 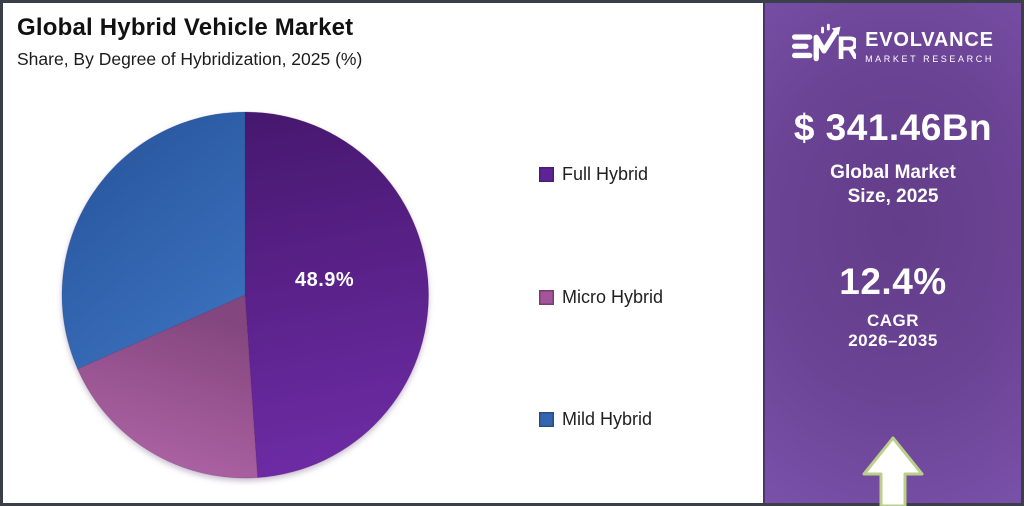 What do you see at coordinates (546, 297) in the screenshot?
I see `legend-swatch-micro-hybrid` at bounding box center [546, 297].